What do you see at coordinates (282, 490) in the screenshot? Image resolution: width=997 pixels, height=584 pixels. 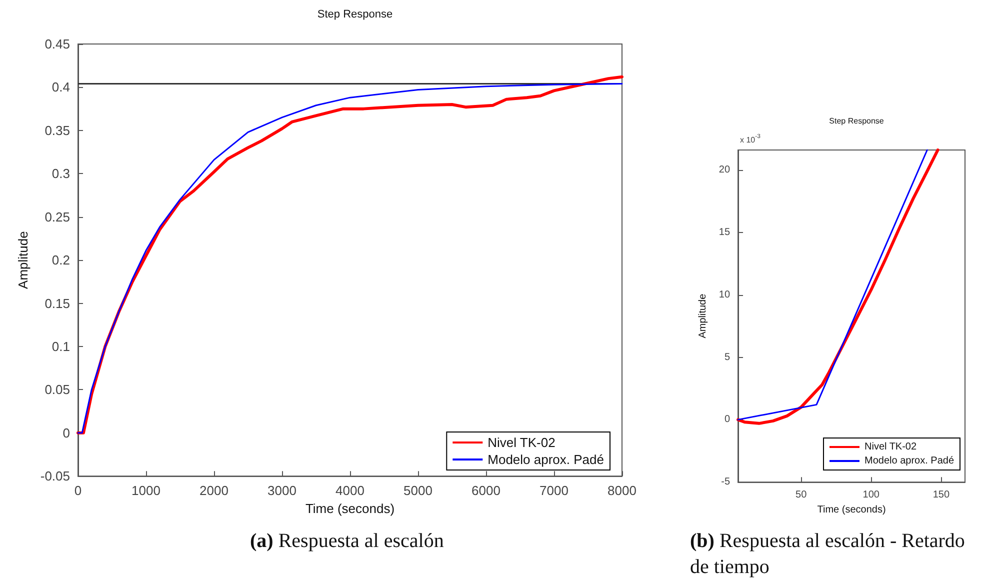 I see `x-tick-label: 3000` at bounding box center [282, 490].